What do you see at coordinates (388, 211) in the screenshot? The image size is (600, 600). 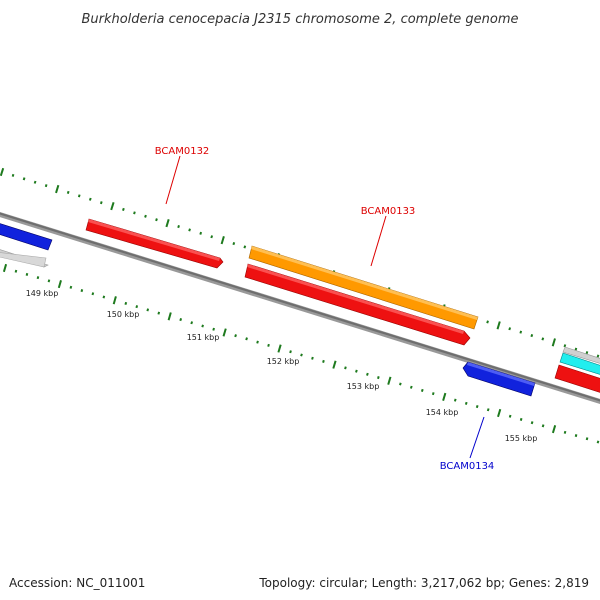 I see `gene-label-bcam0133: BCAM0133` at bounding box center [388, 211].